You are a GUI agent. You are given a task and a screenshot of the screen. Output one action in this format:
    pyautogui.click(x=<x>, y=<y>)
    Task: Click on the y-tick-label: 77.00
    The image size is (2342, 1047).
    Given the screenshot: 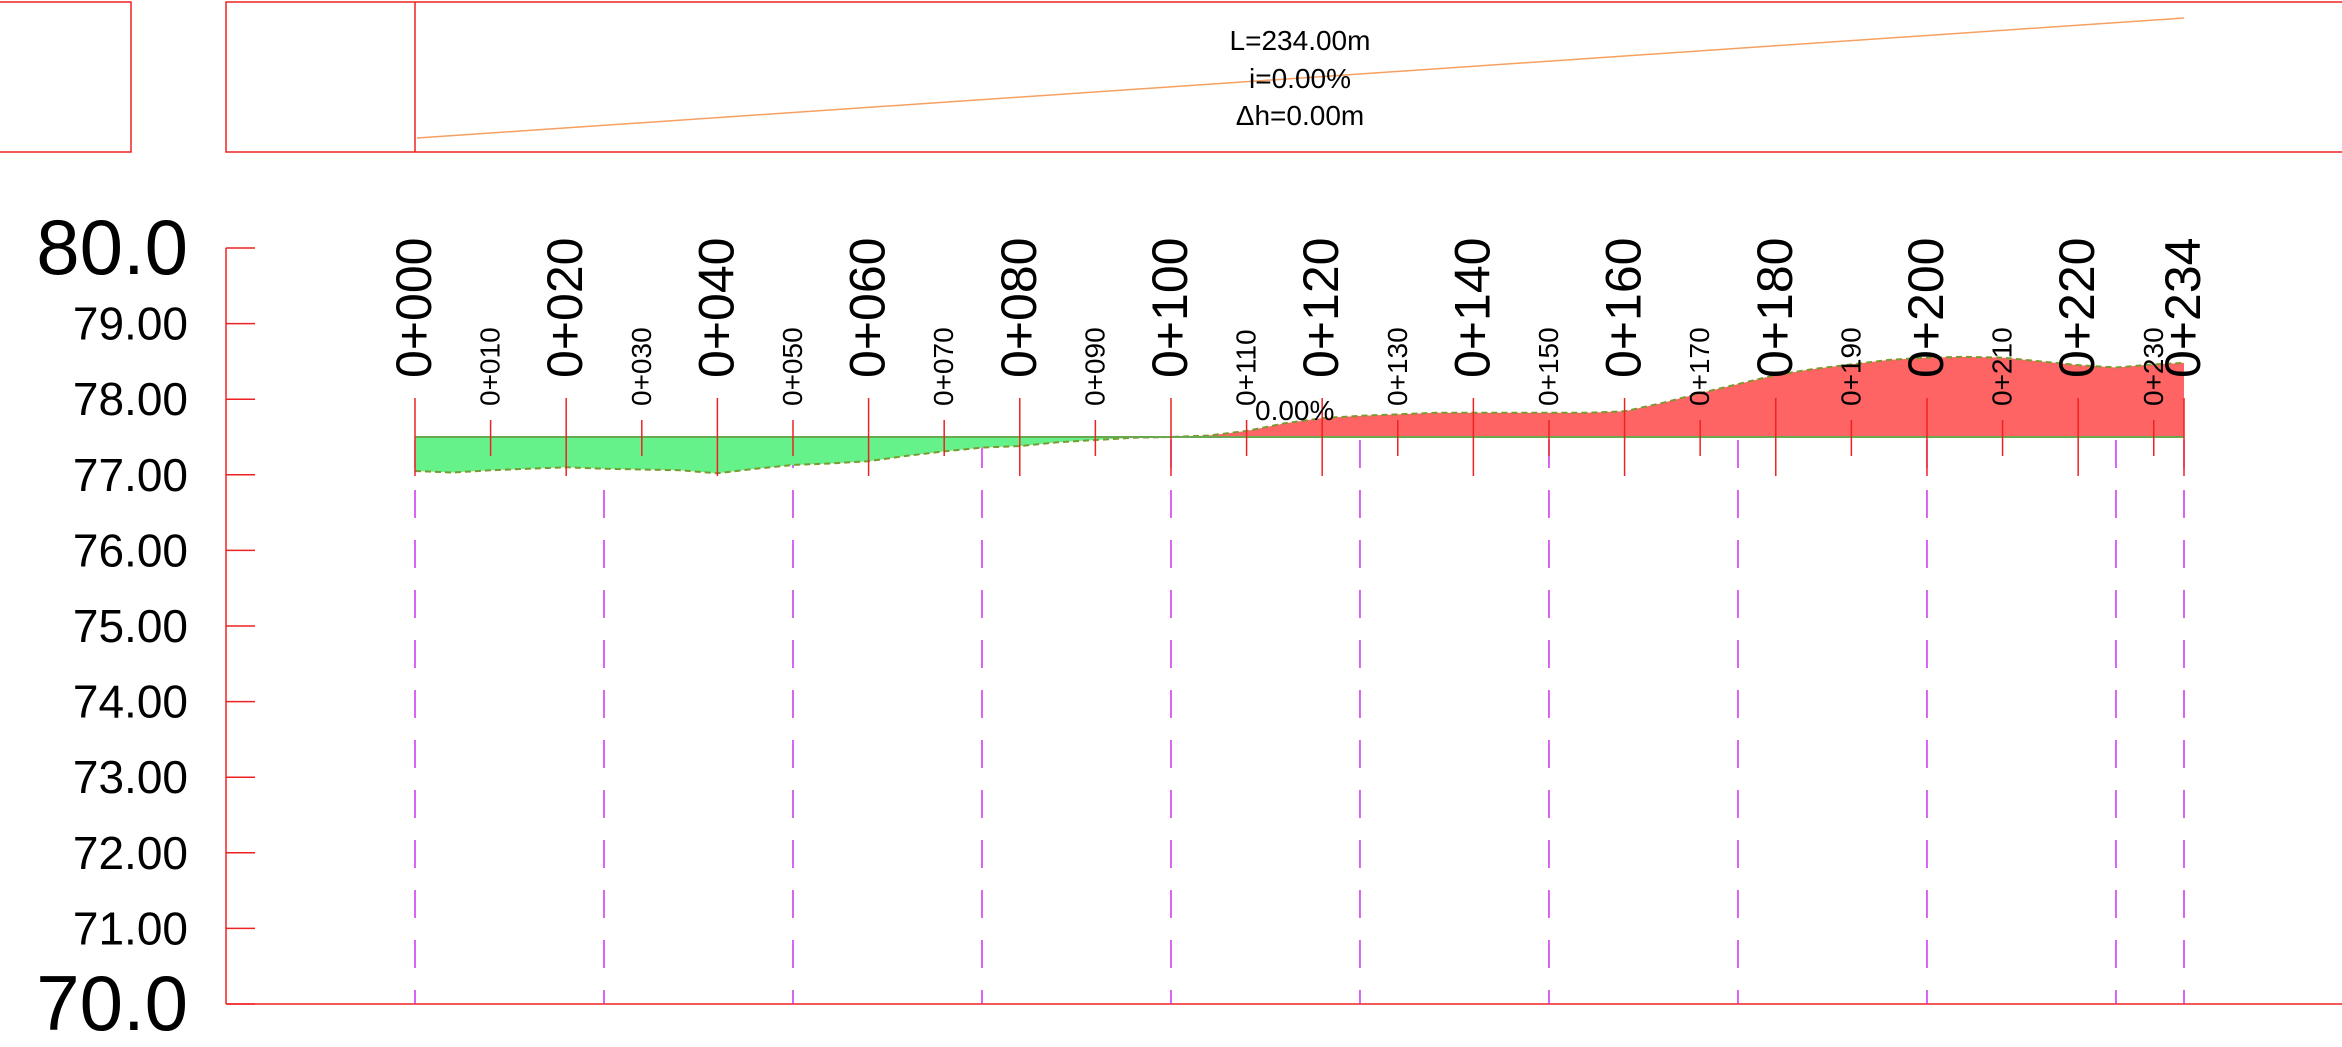 What is the action you would take?
    pyautogui.click(x=130, y=475)
    